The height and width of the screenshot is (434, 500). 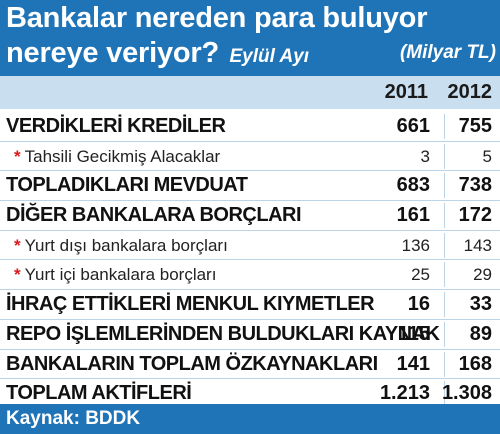 I want to click on row-label-text: Yurt içi bankalara borçları, so click(x=120, y=275).